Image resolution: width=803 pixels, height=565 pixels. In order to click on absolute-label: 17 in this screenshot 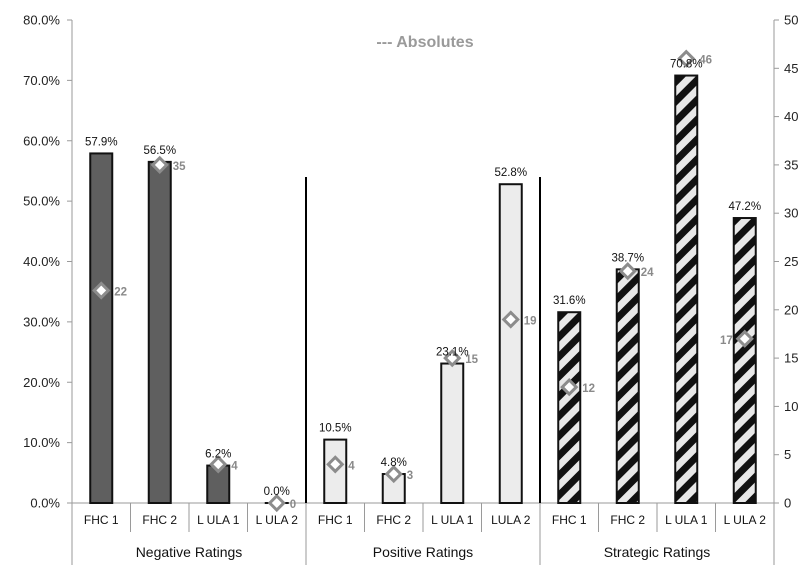, I will do `click(726, 341)`.